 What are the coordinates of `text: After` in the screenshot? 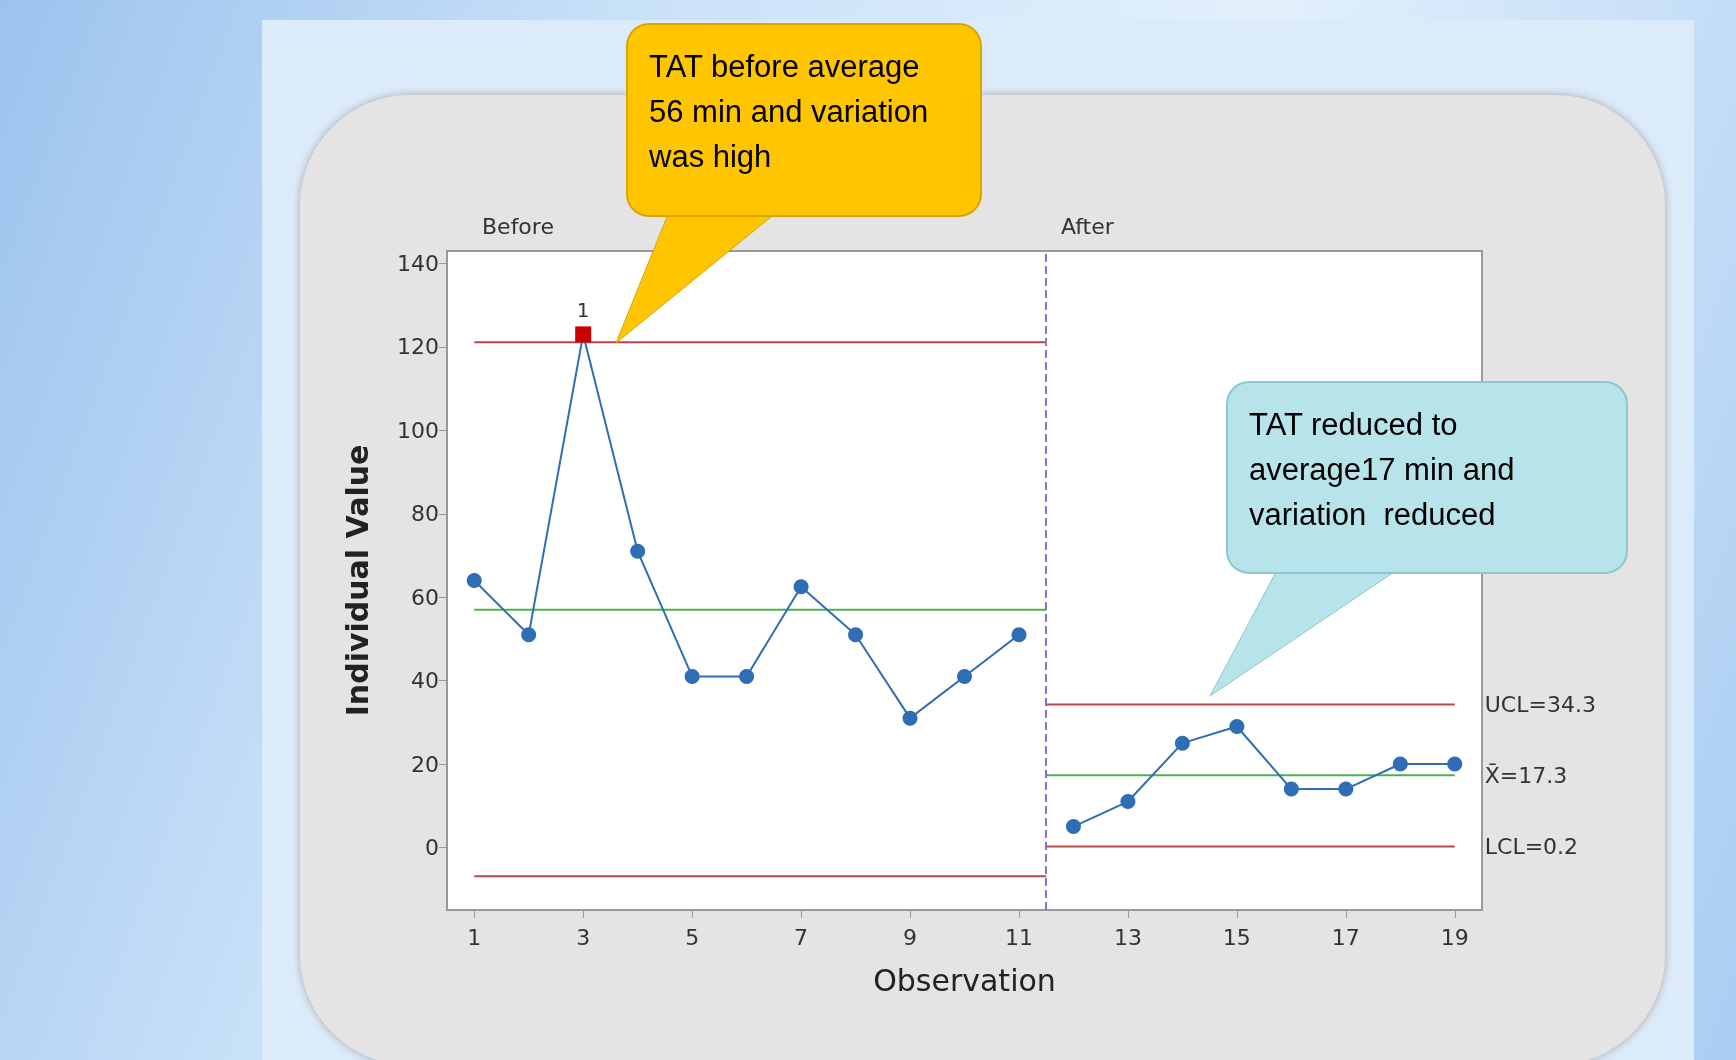 It's located at (1087, 226).